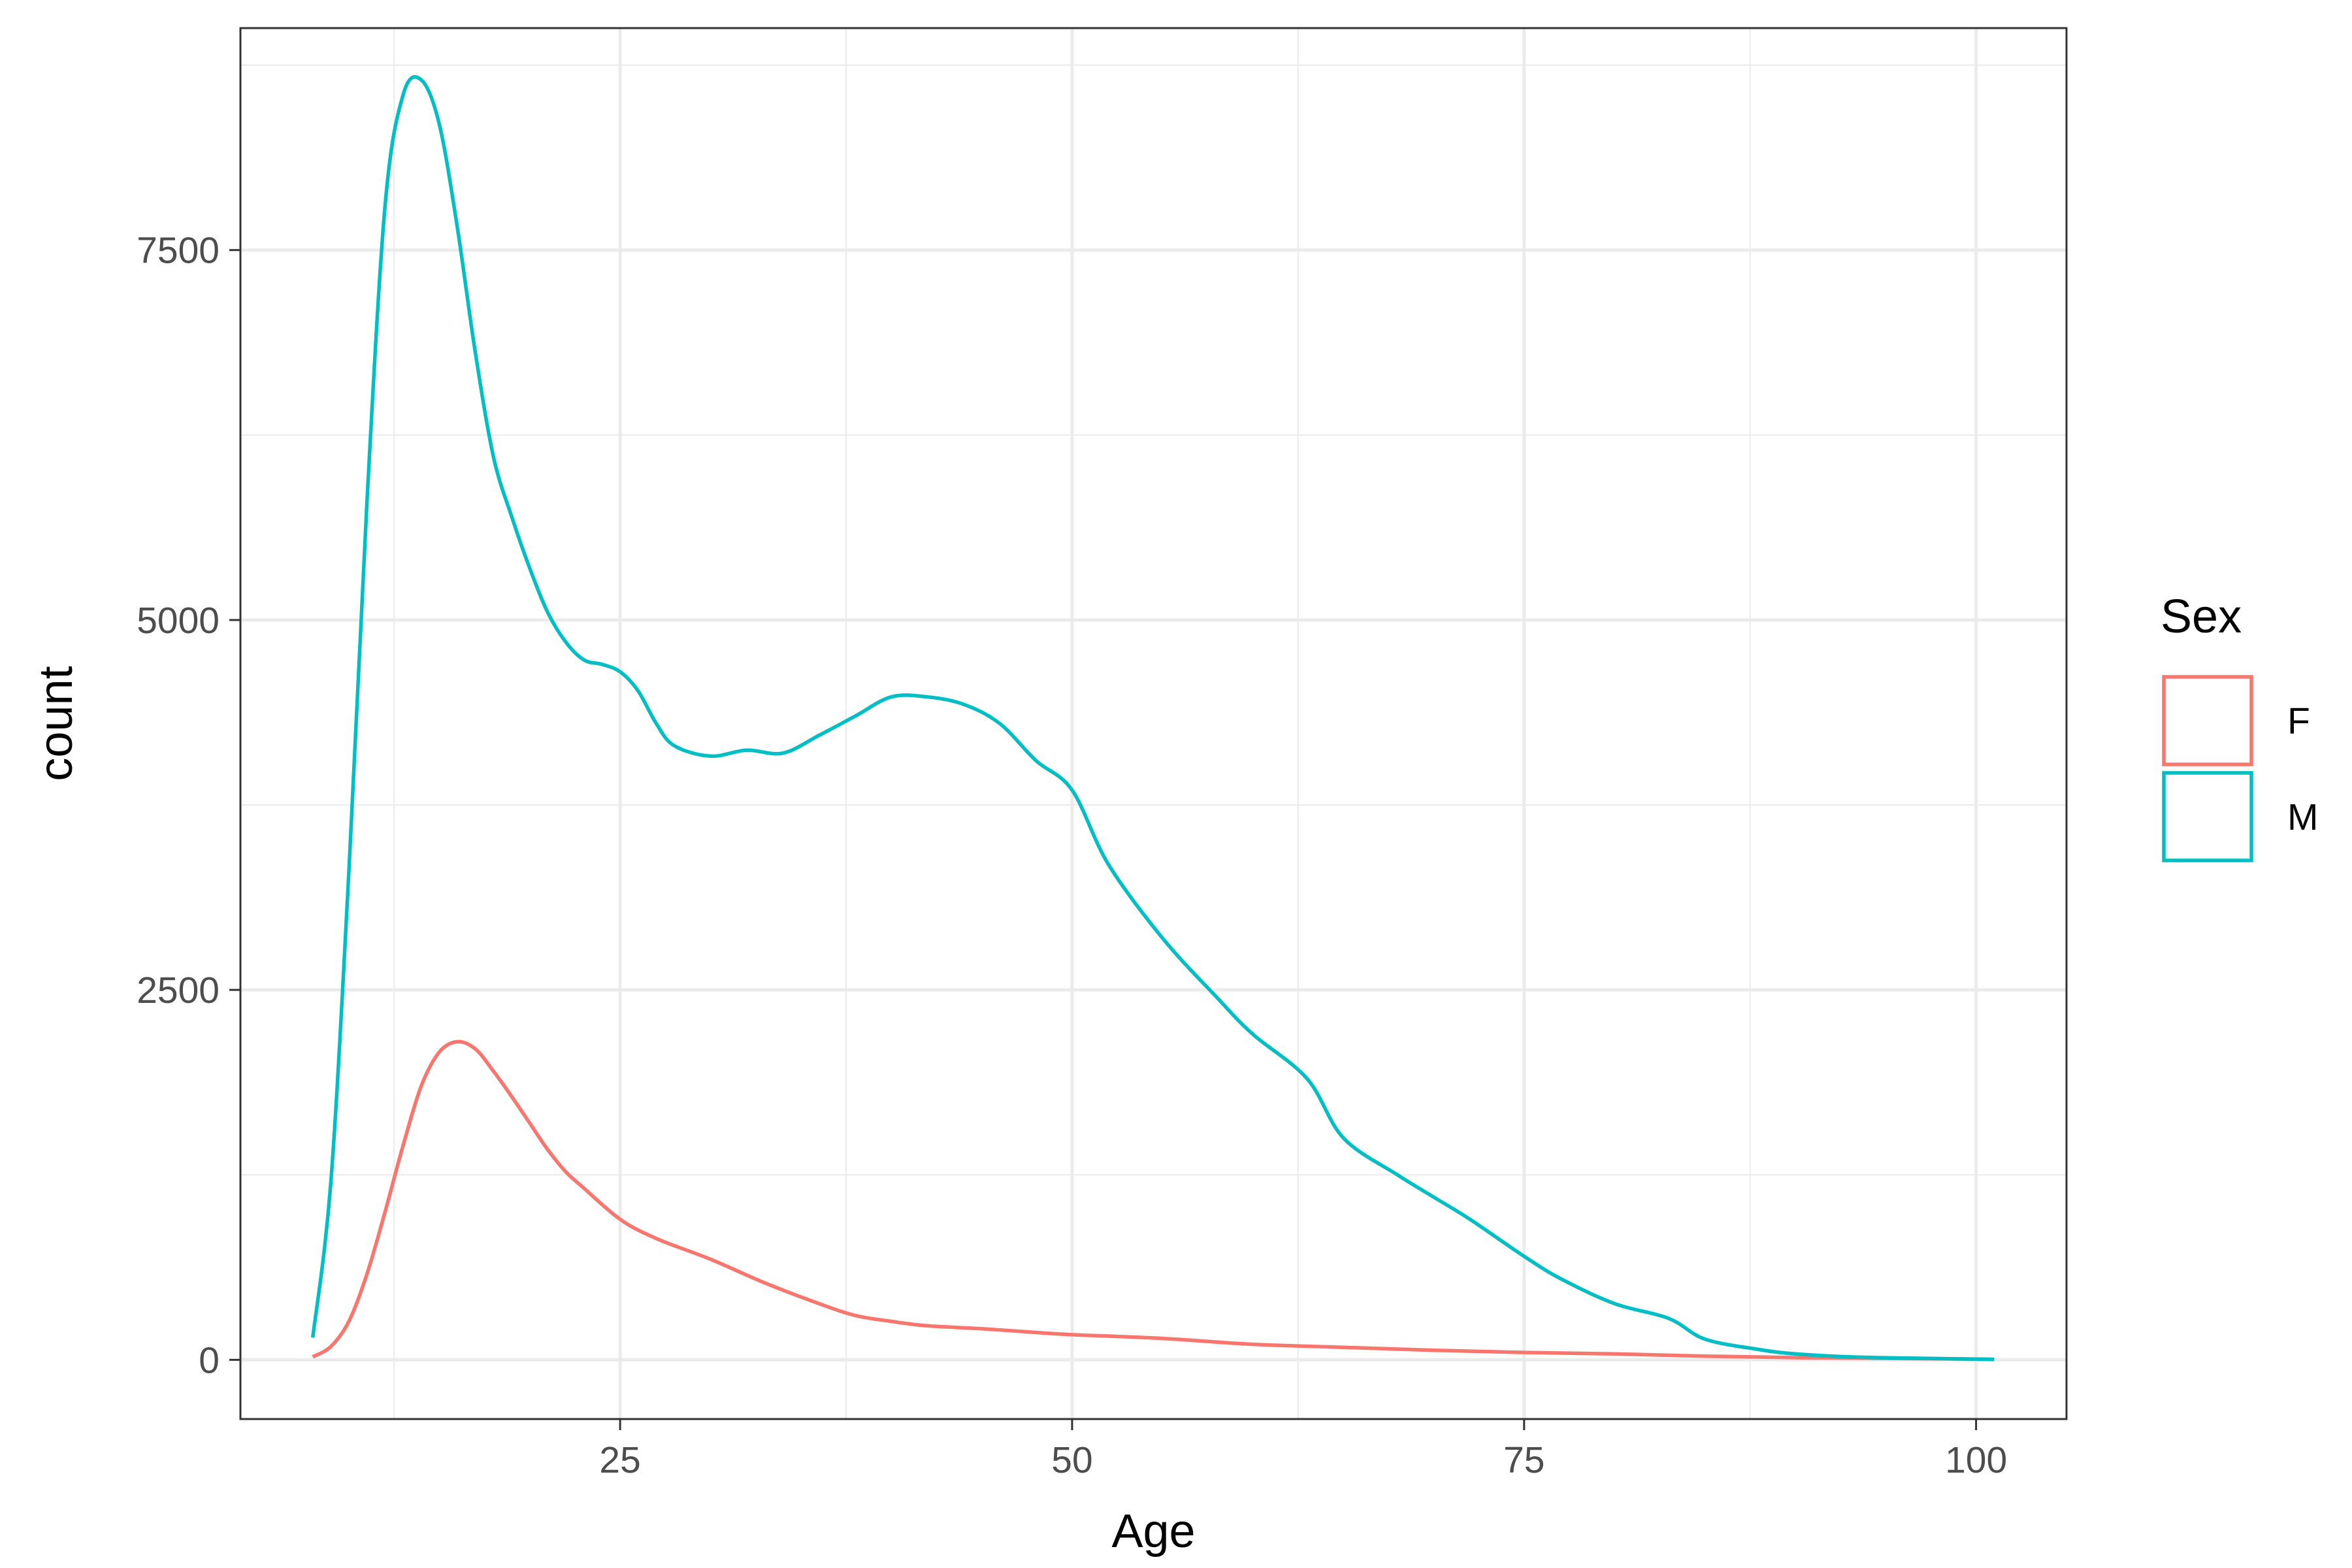  Describe the element at coordinates (2207, 816) in the screenshot. I see `legend-key-m` at that location.